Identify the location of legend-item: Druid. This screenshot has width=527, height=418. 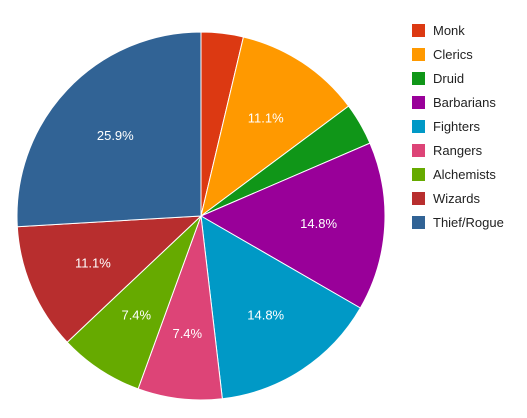
(438, 78).